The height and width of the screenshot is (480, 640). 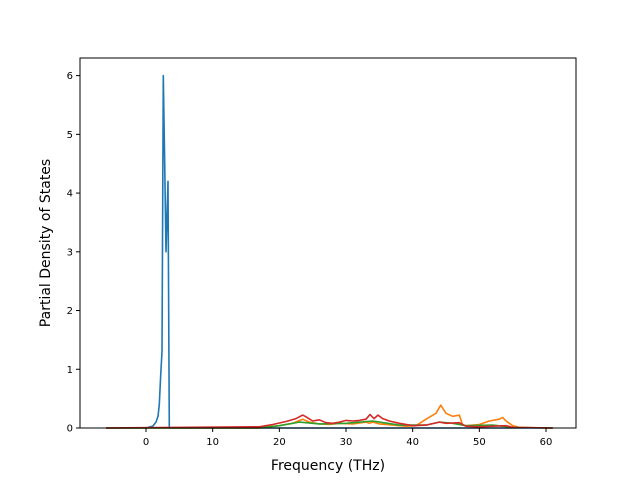 What do you see at coordinates (70, 252) in the screenshot?
I see `y-tick-label: 3` at bounding box center [70, 252].